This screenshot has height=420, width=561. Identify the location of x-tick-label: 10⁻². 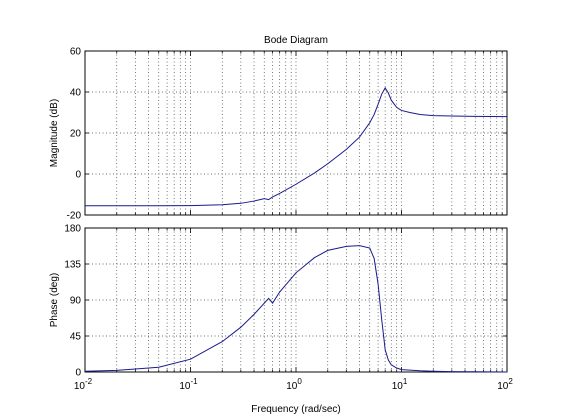
(83, 384).